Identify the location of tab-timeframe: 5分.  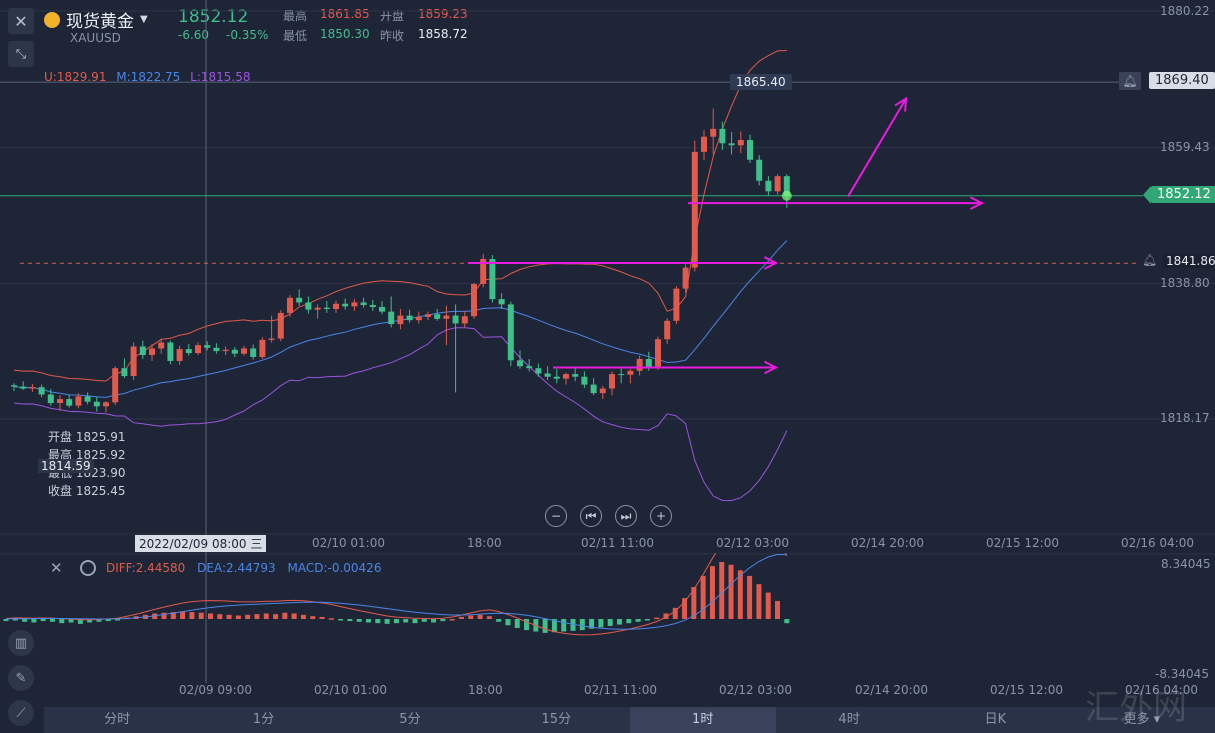
(410, 719).